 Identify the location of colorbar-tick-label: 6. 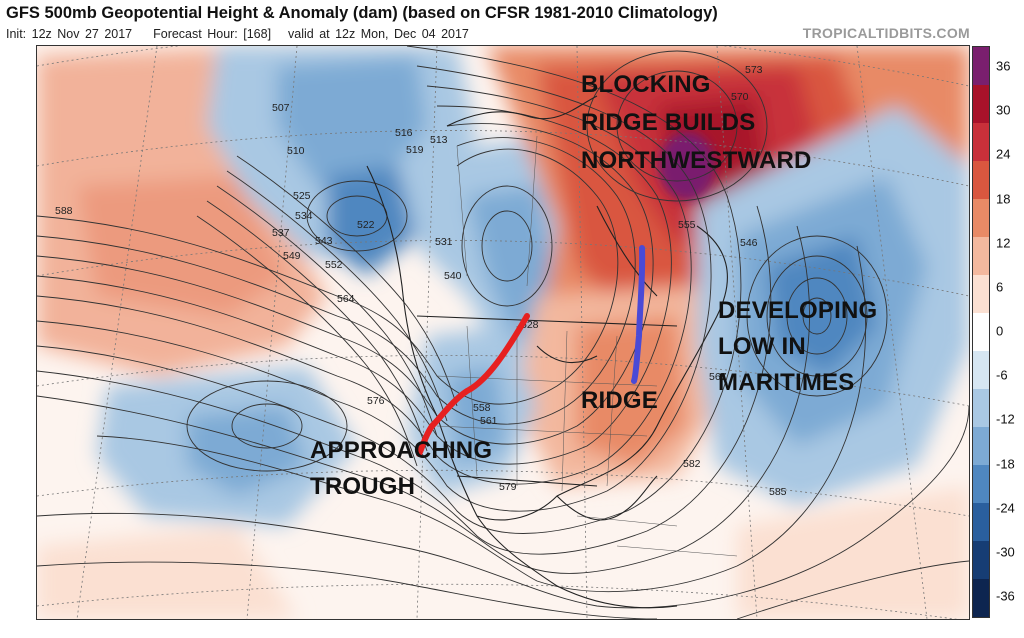
(1000, 287).